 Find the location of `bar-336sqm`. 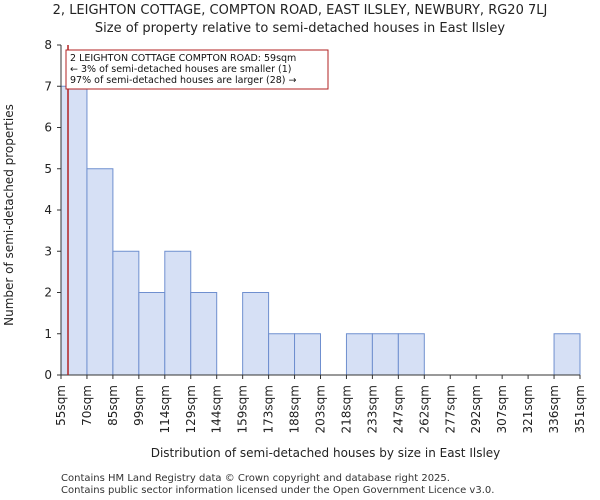

bar-336sqm is located at coordinates (567, 354).